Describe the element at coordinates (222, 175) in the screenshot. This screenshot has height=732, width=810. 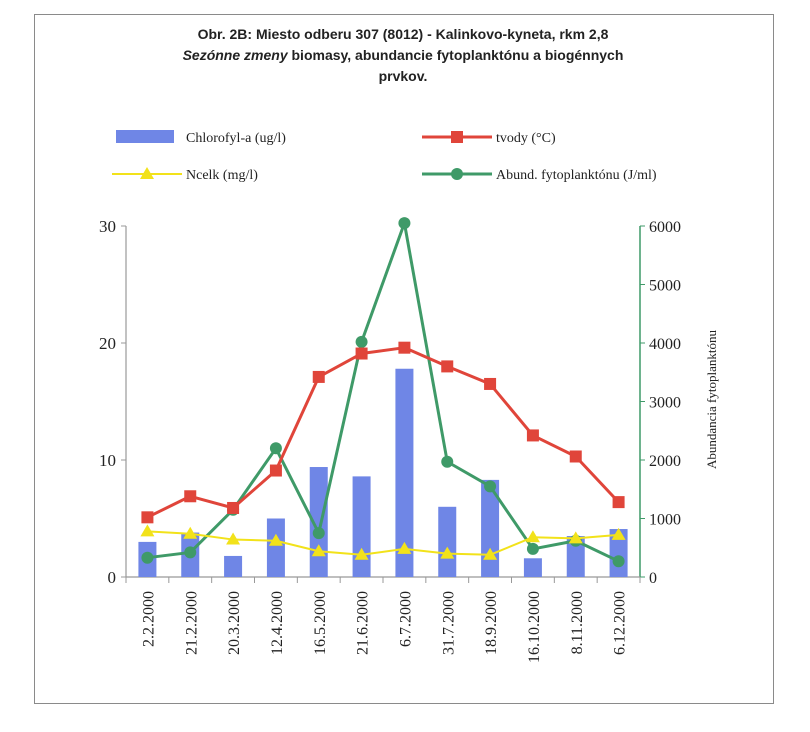
I see `legend-label: Ncelk (mg/l)` at that location.